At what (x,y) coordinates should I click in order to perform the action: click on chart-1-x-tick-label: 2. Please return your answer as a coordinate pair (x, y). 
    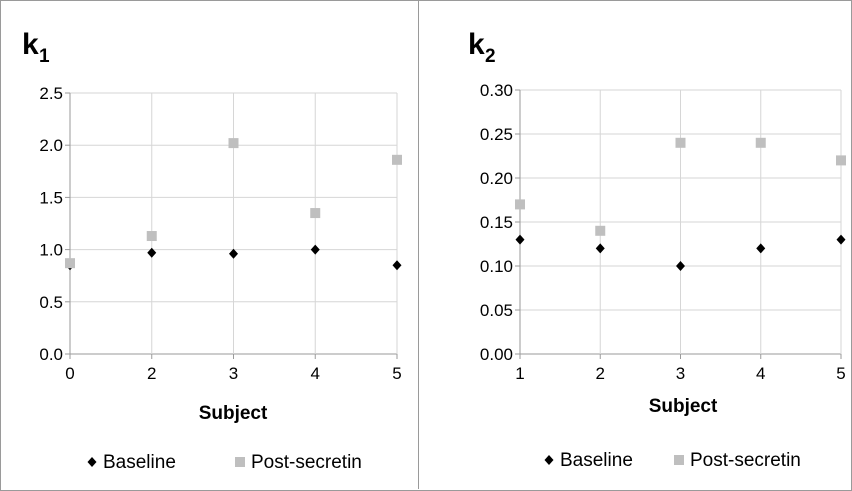
    Looking at the image, I should click on (151, 373).